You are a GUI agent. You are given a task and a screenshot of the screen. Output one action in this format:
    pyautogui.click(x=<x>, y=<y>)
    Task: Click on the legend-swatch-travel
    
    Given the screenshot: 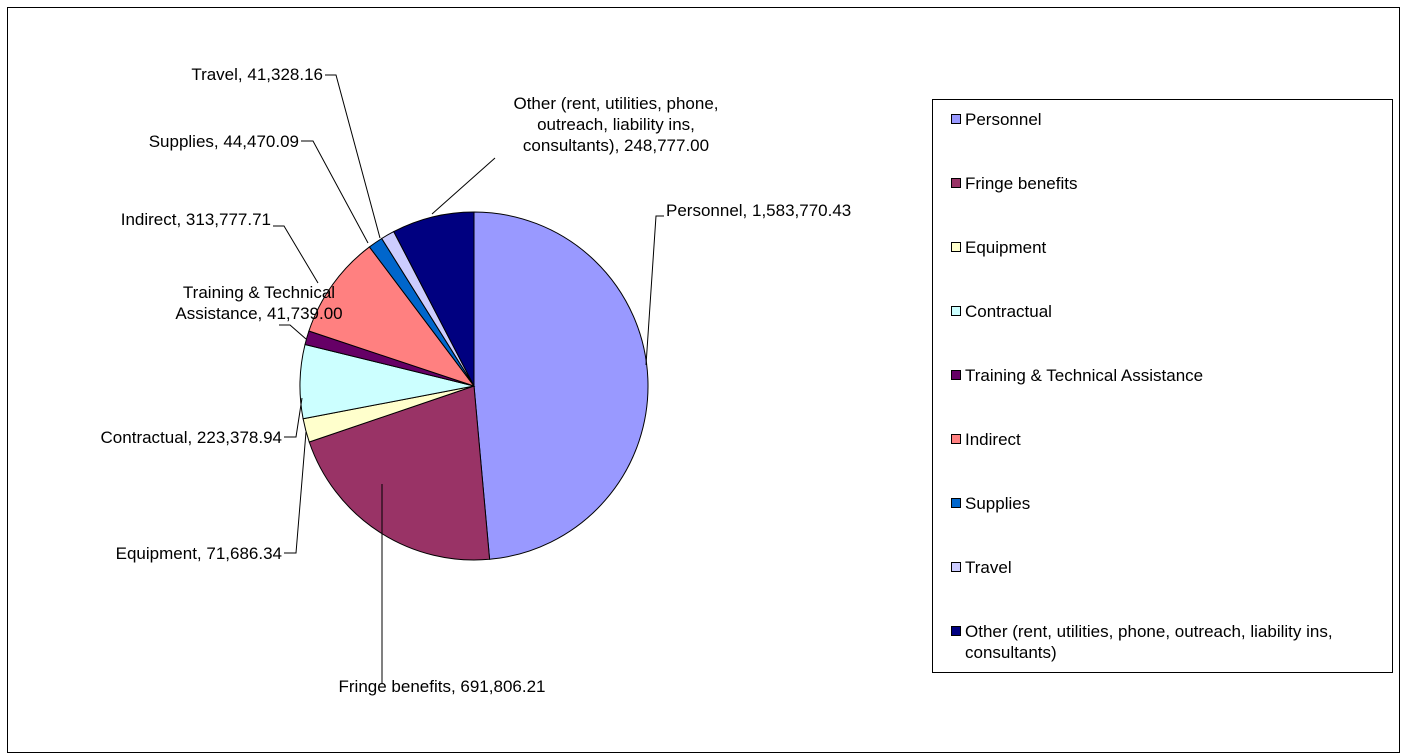 What is the action you would take?
    pyautogui.click(x=956, y=567)
    